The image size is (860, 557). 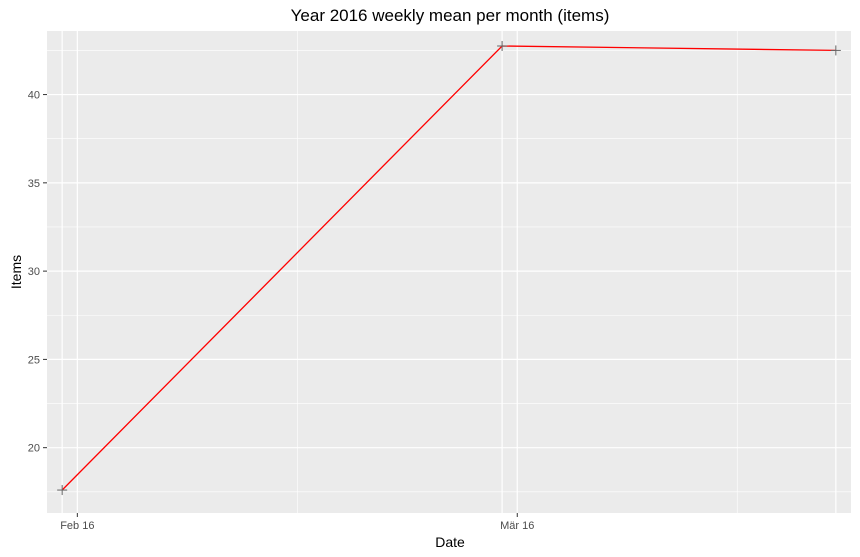 What do you see at coordinates (34, 449) in the screenshot?
I see `y-tick-label: 20` at bounding box center [34, 449].